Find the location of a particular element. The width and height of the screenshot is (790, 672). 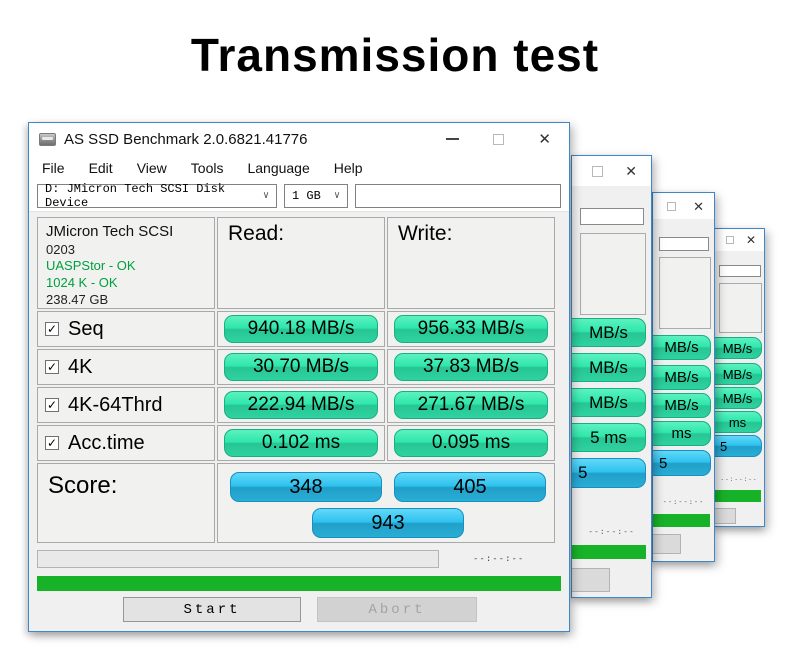

minimize-icon is located at coordinates (453, 139).